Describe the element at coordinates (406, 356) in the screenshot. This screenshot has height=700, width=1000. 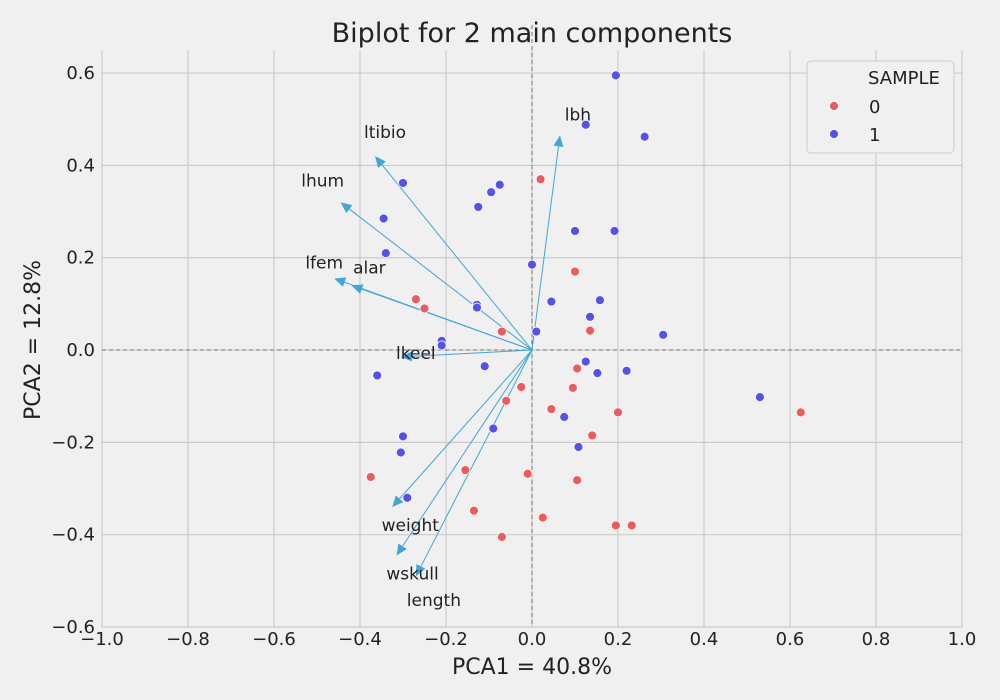
I see `loading-arrowhead-lkeel` at that location.